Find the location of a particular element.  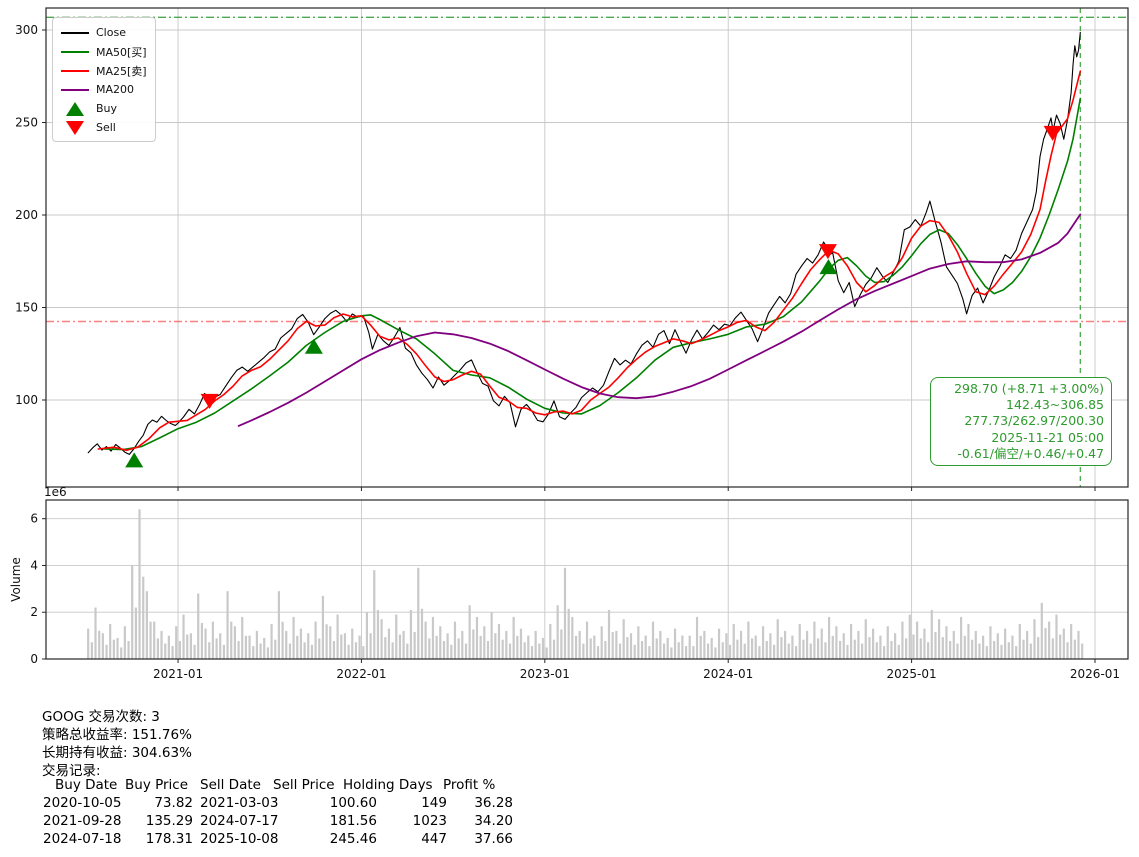

legend-item-buy: Buy is located at coordinates (103, 108).